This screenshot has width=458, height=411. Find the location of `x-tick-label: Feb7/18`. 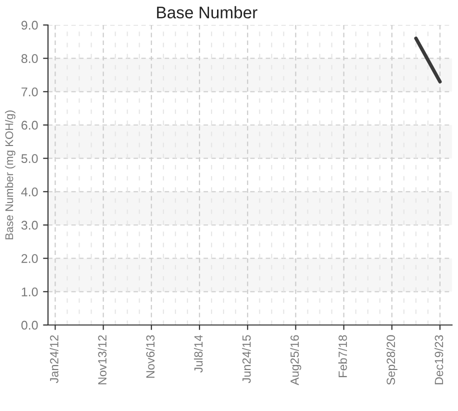

x-tick-label: Feb7/18 is located at coordinates (342, 356).